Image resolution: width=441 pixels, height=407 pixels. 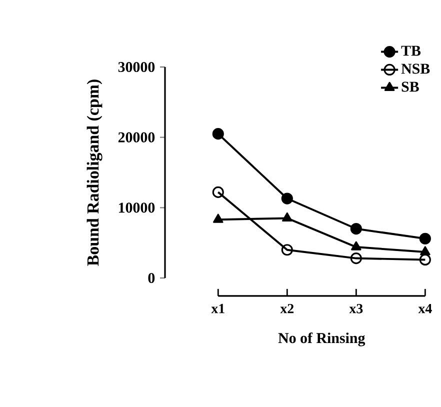 I want to click on x-tick-label: x1, so click(x=217, y=309).